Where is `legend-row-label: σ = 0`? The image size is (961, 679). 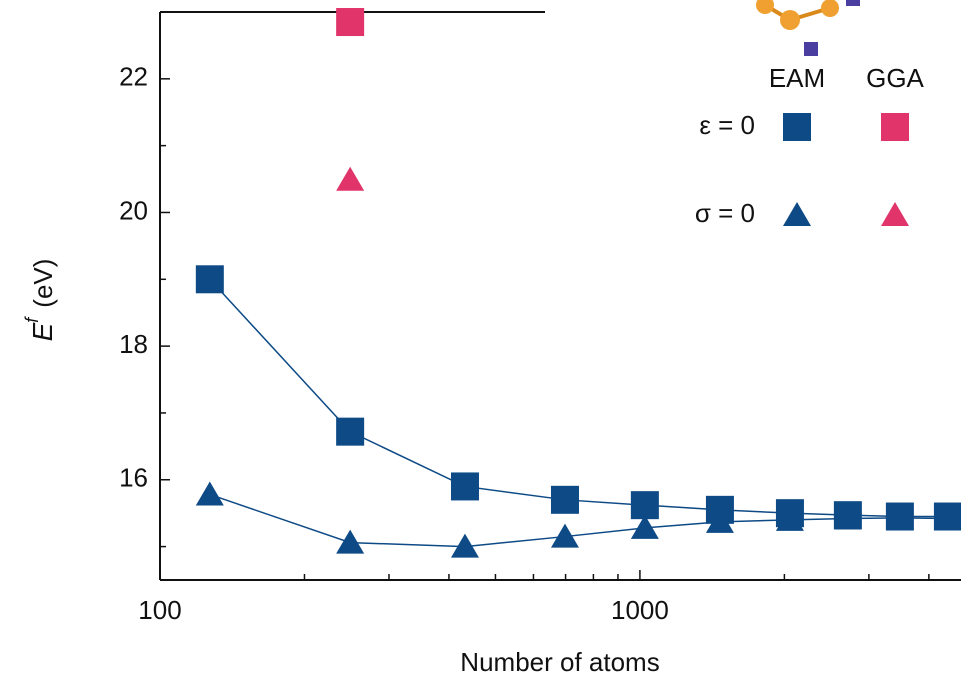
legend-row-label: σ = 0 is located at coordinates (725, 213).